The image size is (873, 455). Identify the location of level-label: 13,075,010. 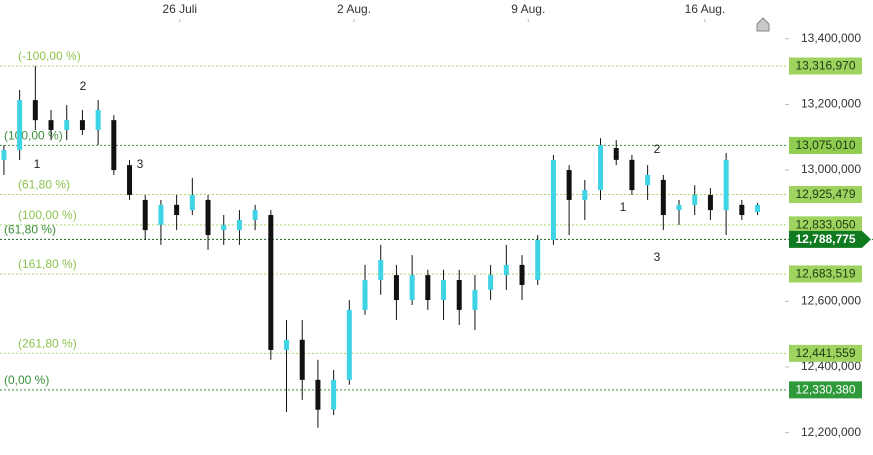
(825, 145).